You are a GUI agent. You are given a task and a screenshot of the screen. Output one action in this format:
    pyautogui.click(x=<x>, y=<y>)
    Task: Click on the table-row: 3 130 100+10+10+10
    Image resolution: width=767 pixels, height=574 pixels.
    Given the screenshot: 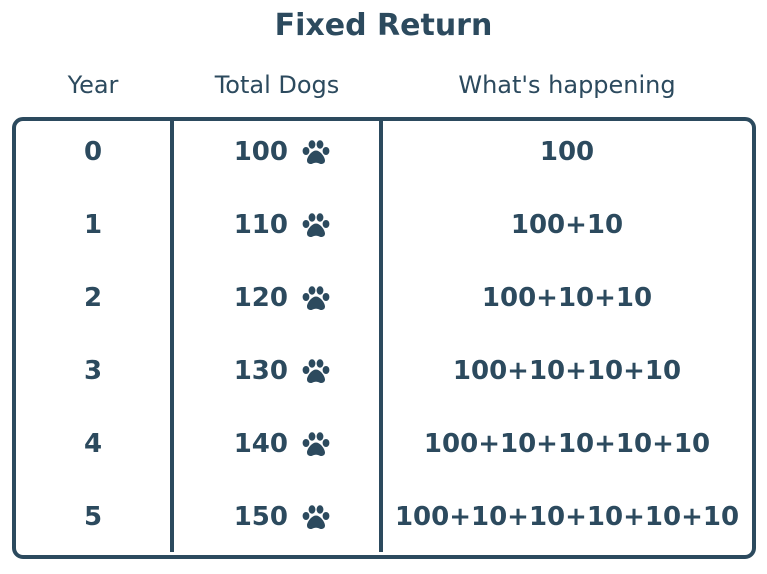 What is the action you would take?
    pyautogui.click(x=383, y=371)
    